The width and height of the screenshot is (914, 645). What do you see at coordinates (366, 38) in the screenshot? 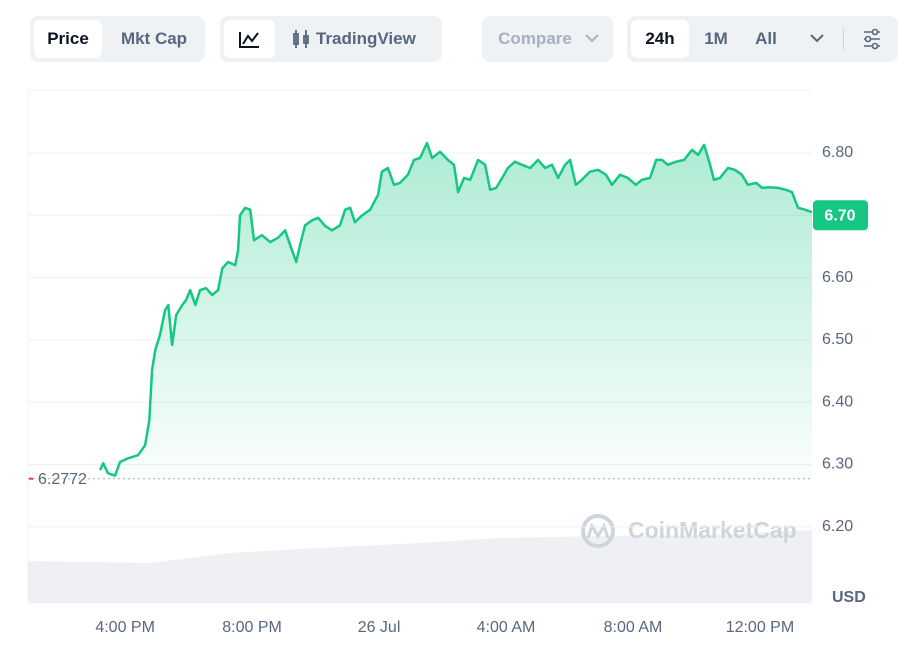
I see `tradingview-button: TradingView` at bounding box center [366, 38].